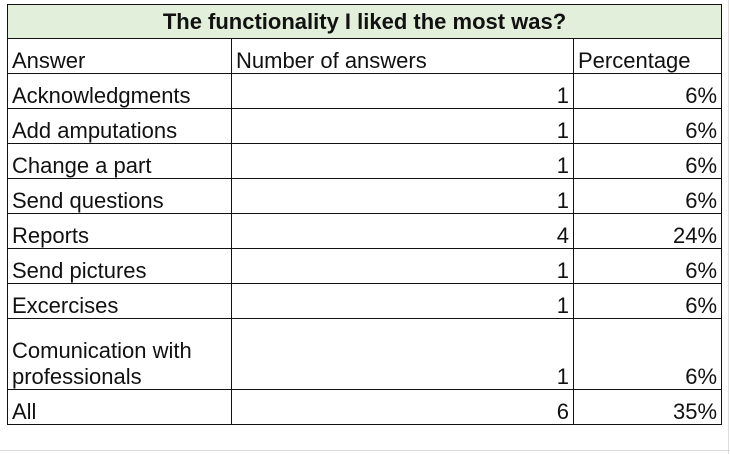  I want to click on header-percentage-cell: Percentage, so click(647, 56).